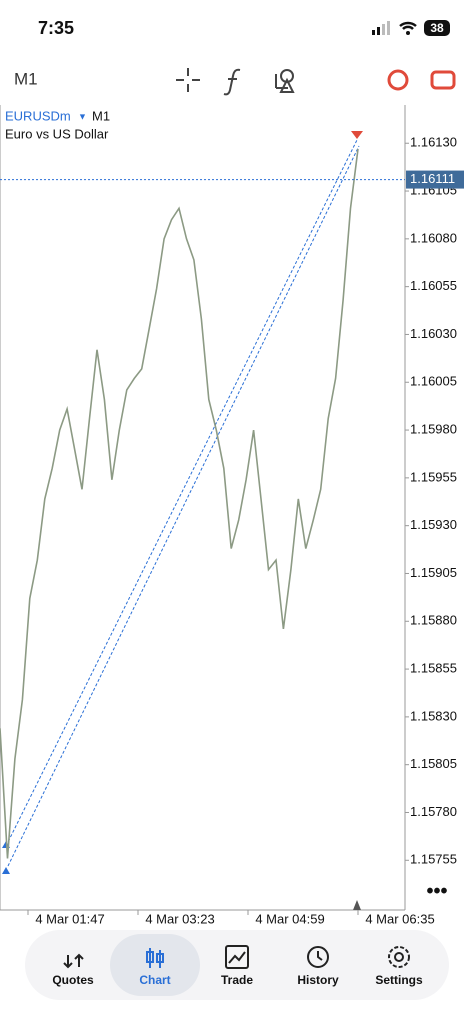 The height and width of the screenshot is (1024, 473). What do you see at coordinates (411, 28) in the screenshot?
I see `status-icons` at bounding box center [411, 28].